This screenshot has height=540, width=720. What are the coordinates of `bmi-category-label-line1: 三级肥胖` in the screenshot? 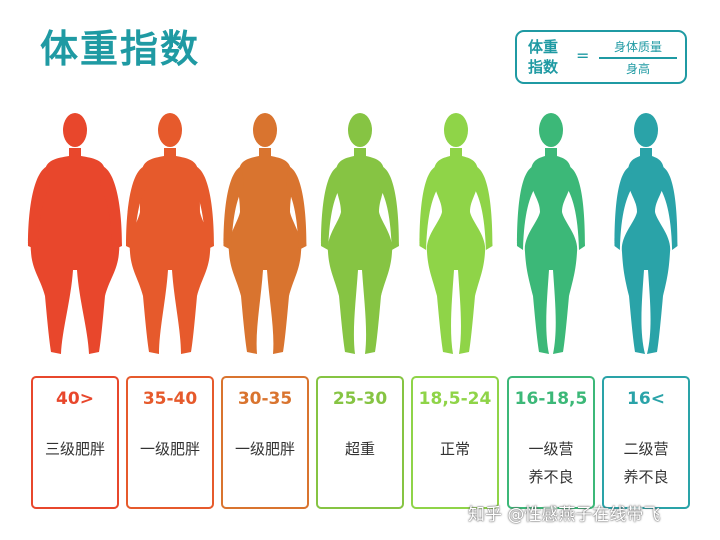 It's located at (74, 449).